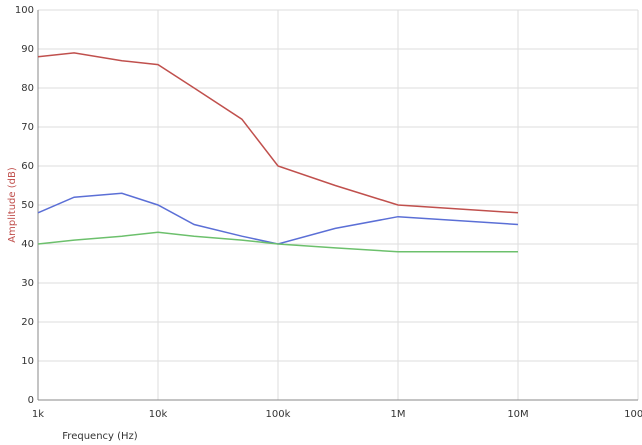  I want to click on x-tick-label: 10M, so click(517, 414).